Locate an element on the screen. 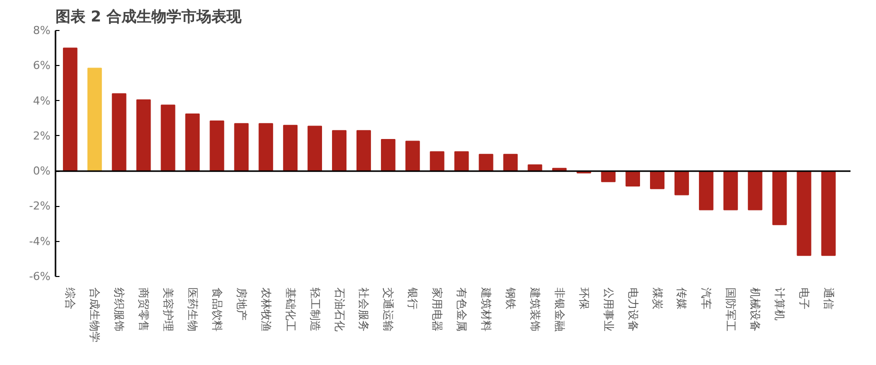  x-tick-label: 钢铁 is located at coordinates (510, 298).